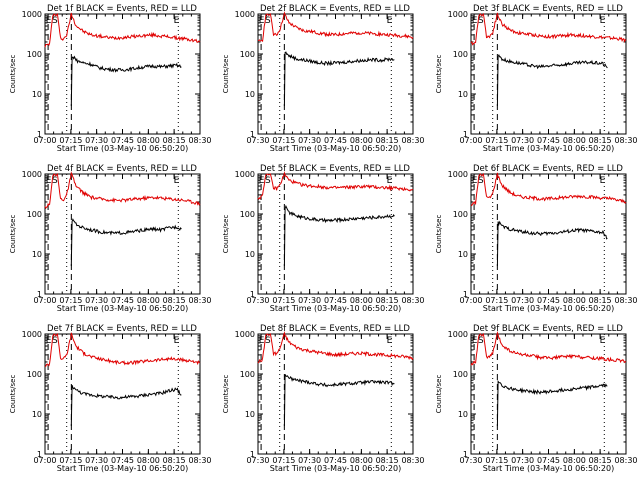 This screenshot has width=640, height=480. Describe the element at coordinates (245, 174) in the screenshot. I see `y-tick-label: 1000` at that location.